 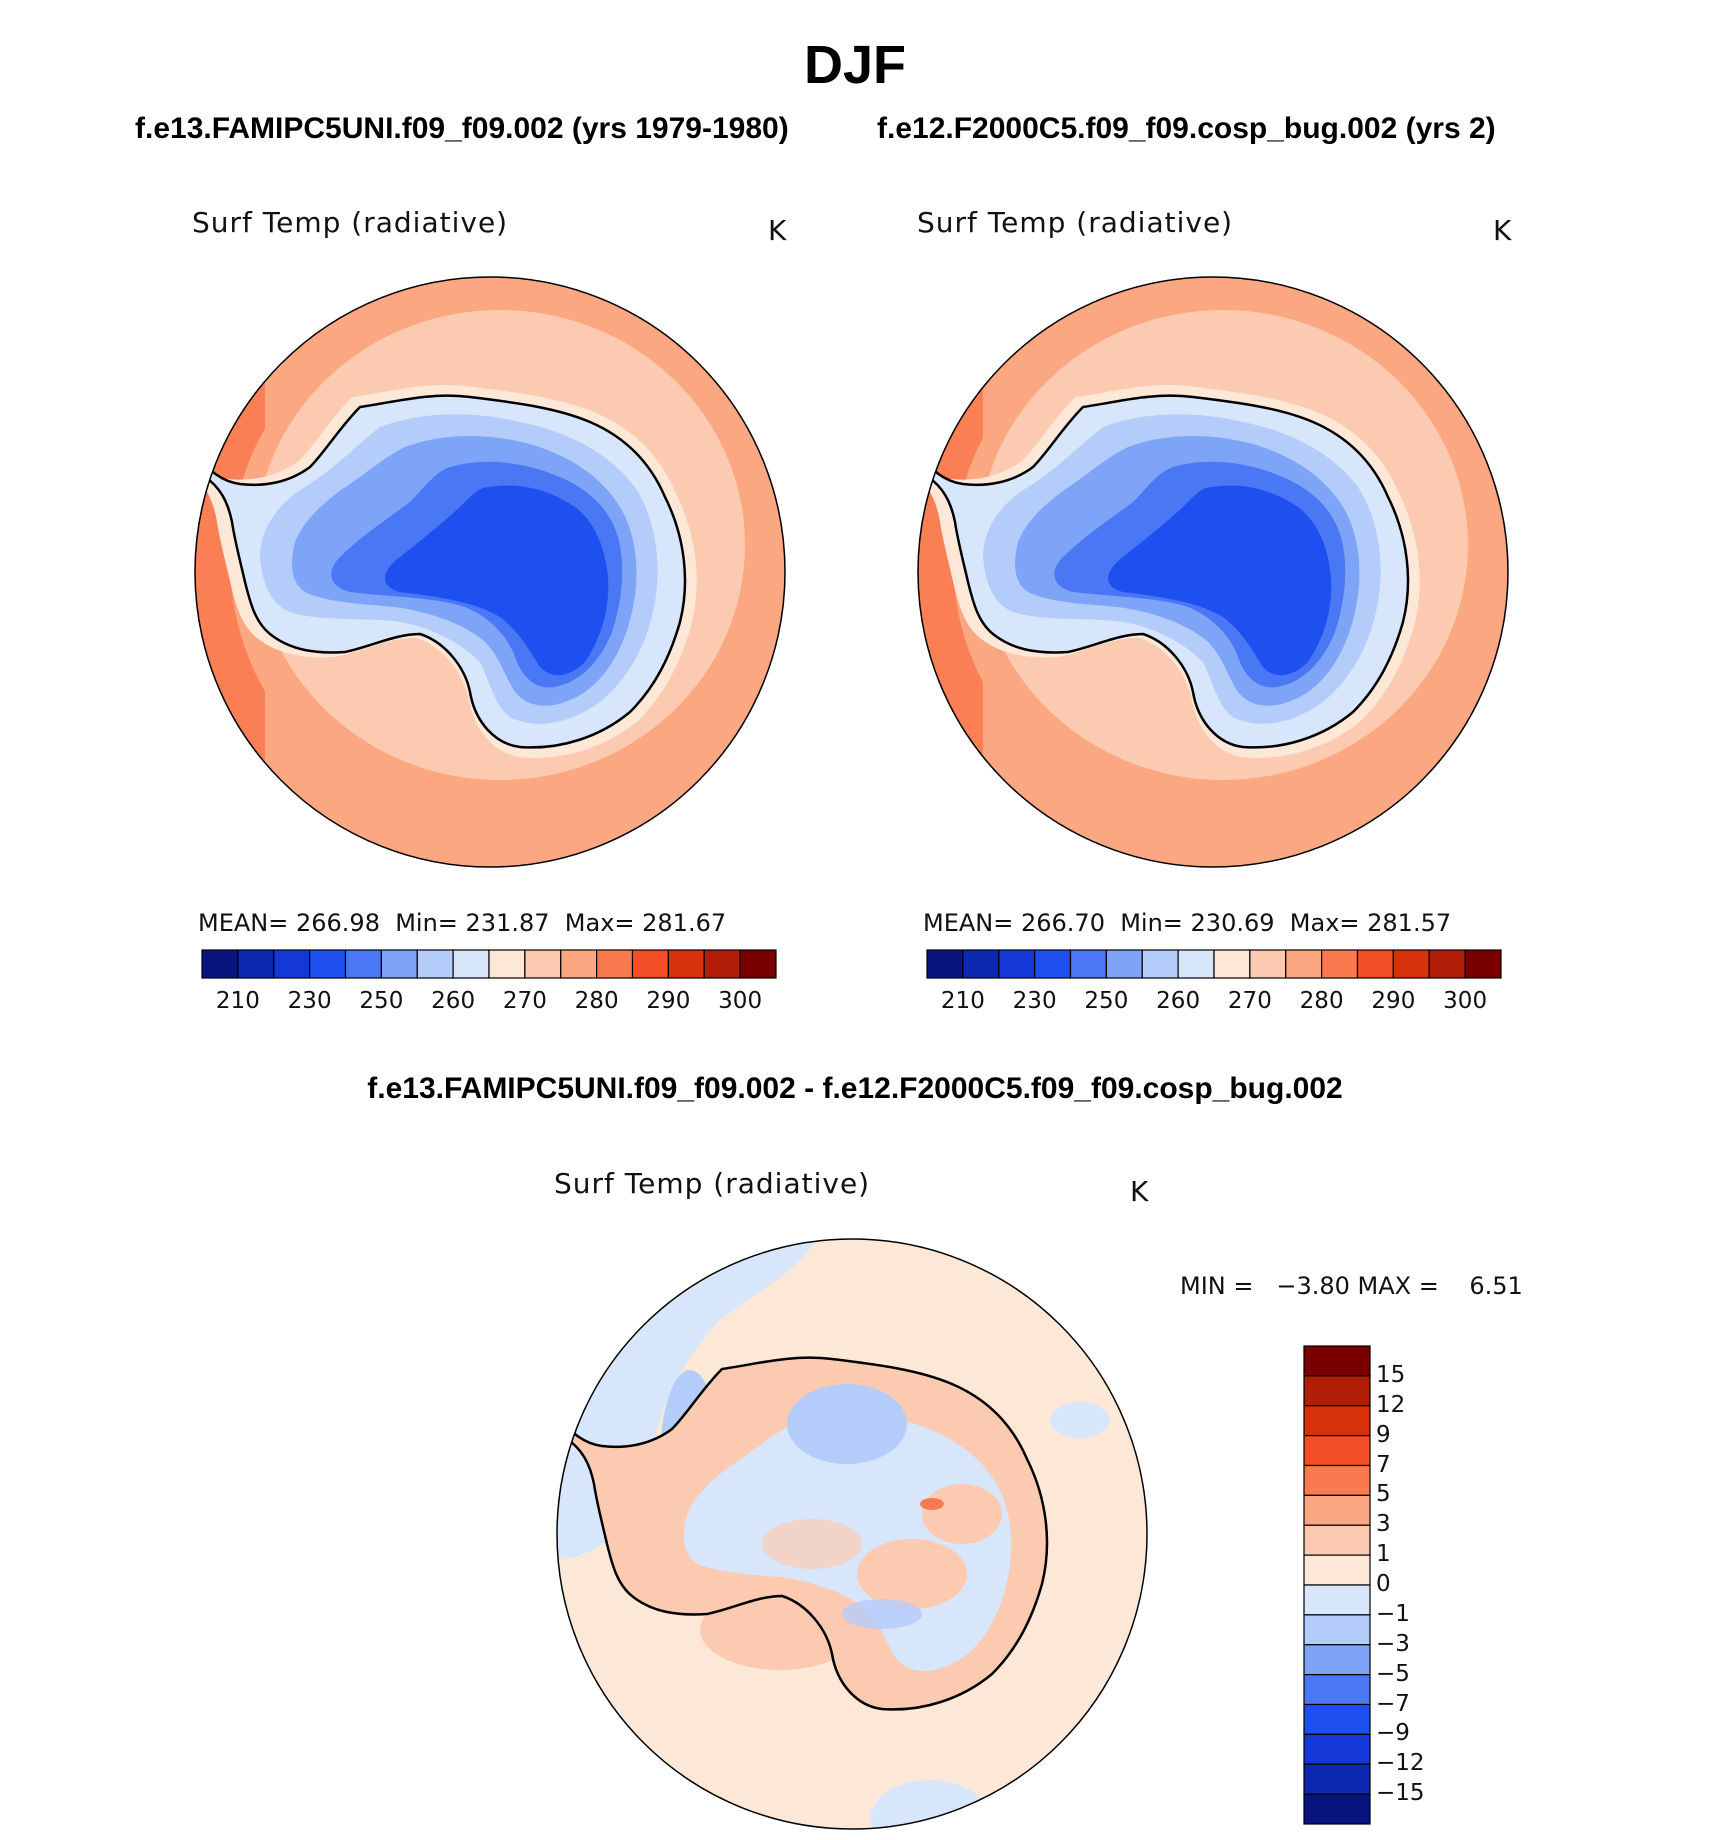 I want to click on colorbar-panel1-tick-label: 290, so click(x=668, y=1001).